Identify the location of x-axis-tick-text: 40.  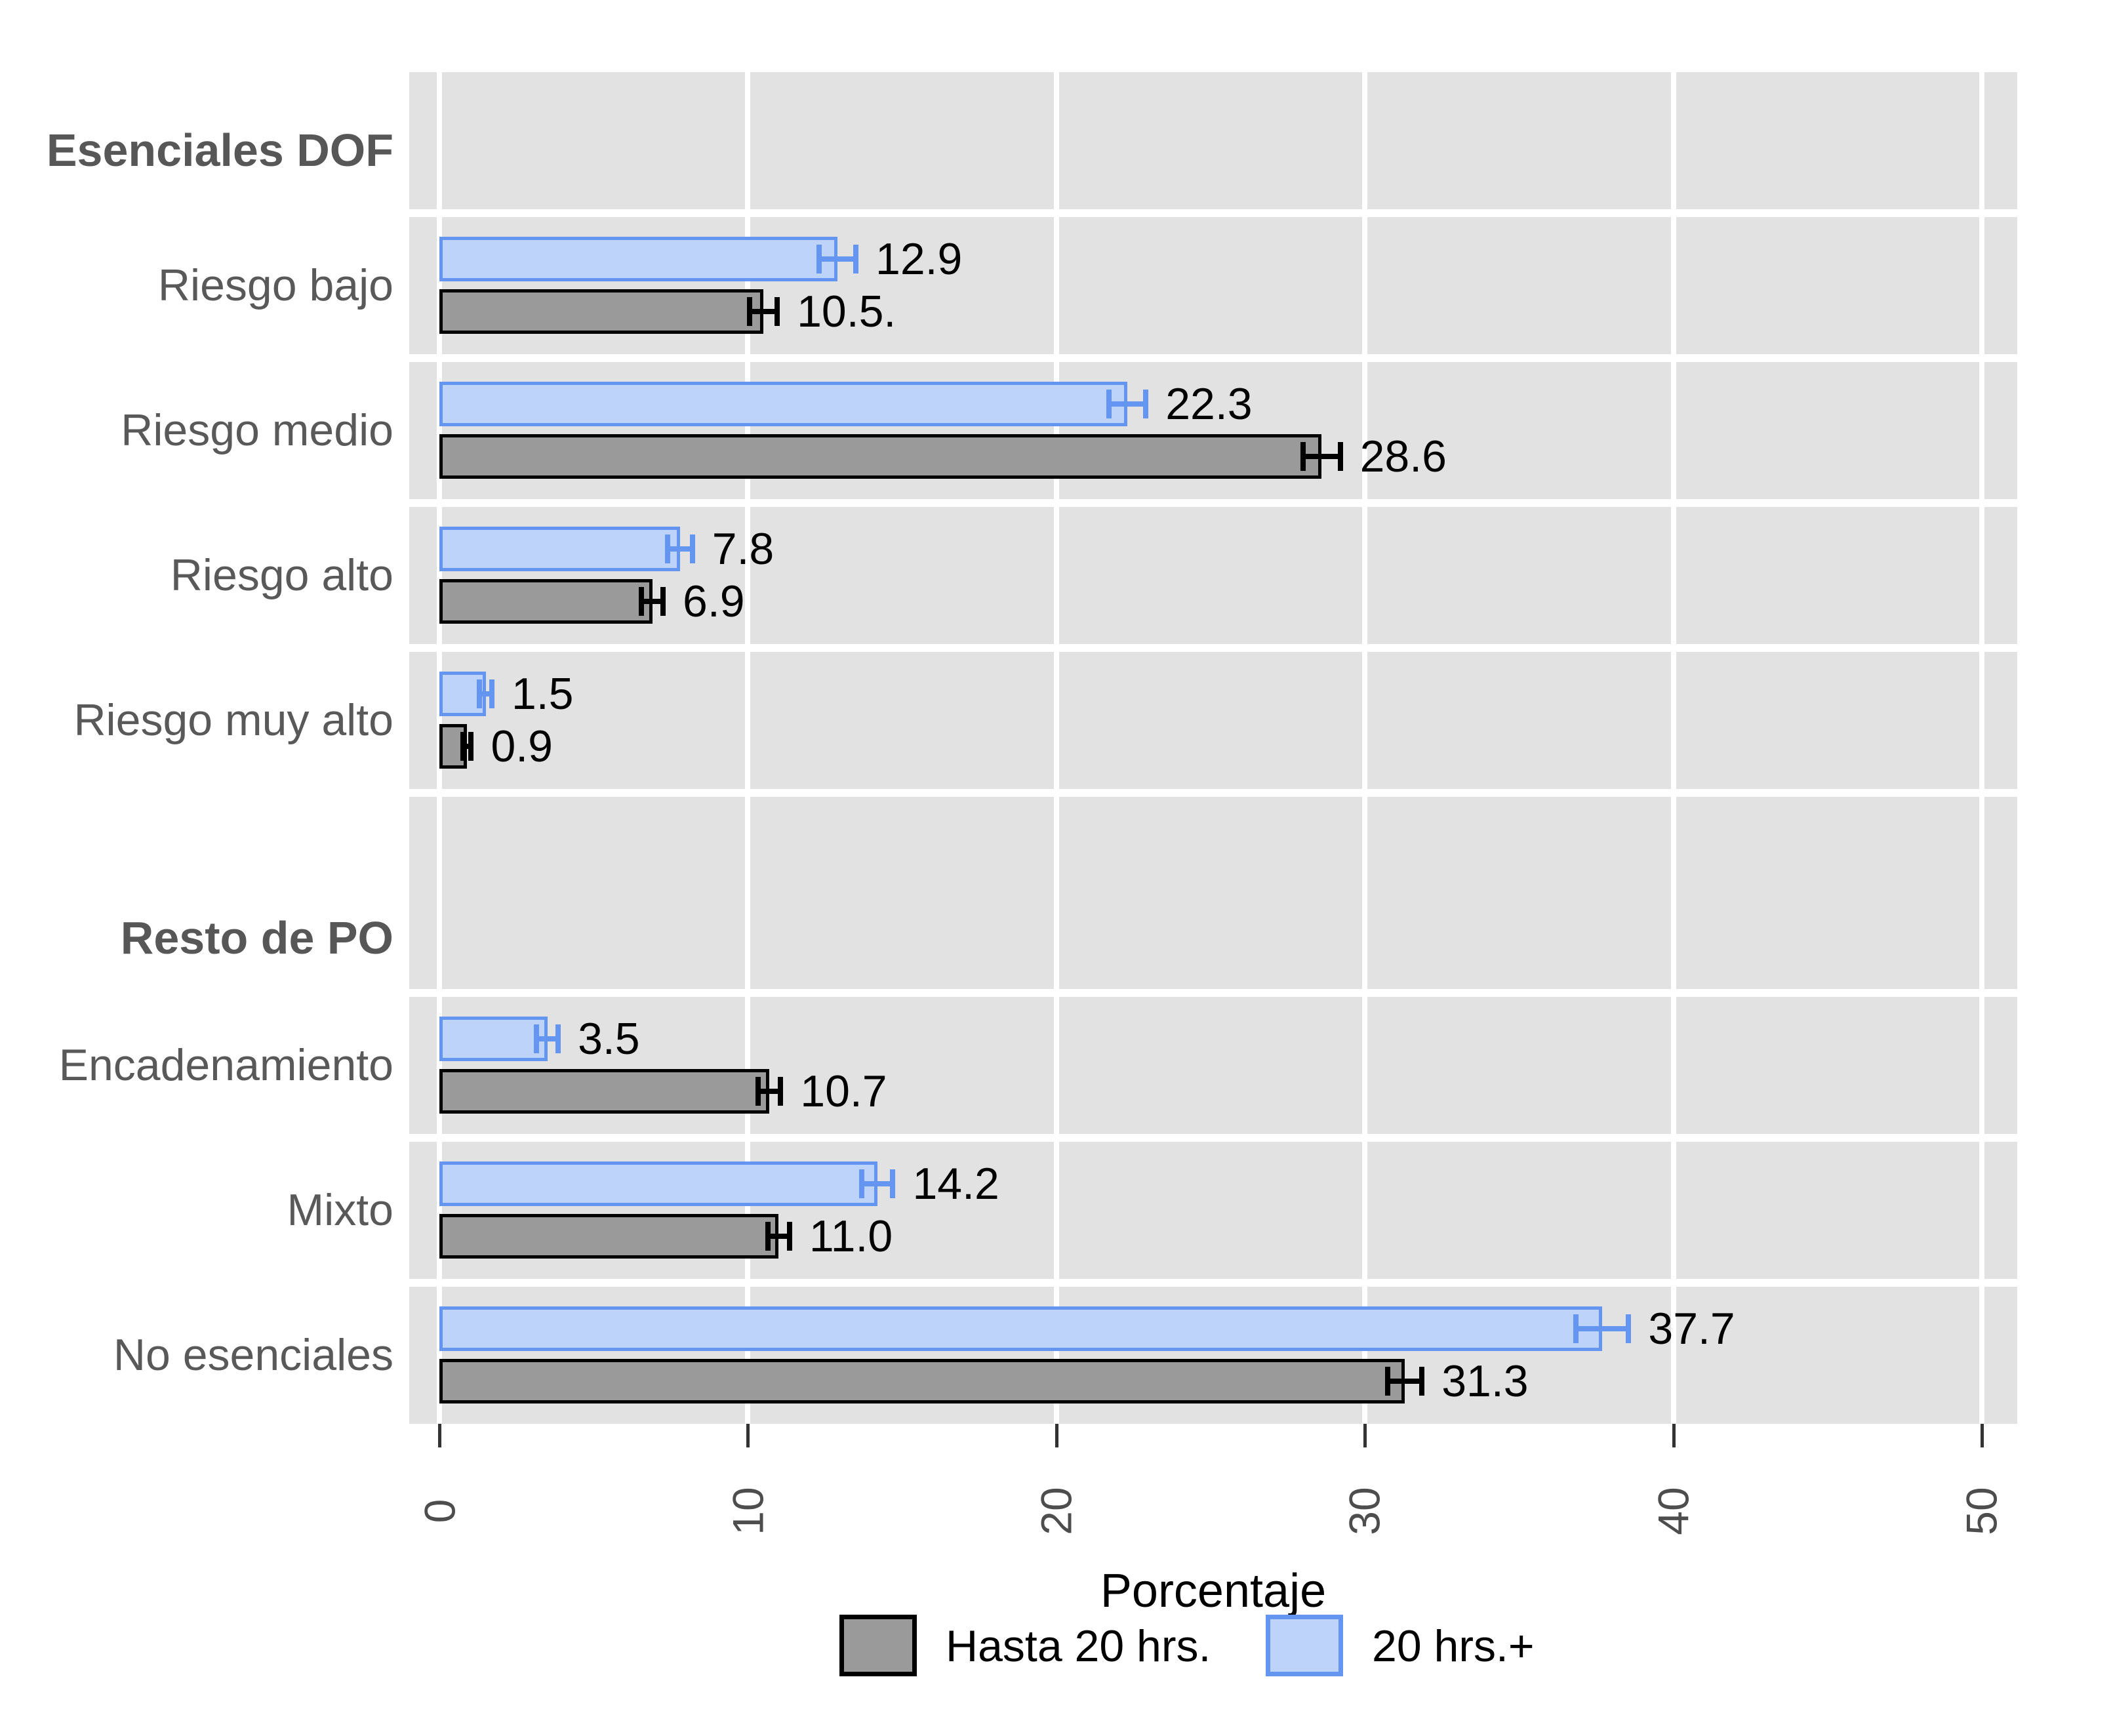
(1673, 1511).